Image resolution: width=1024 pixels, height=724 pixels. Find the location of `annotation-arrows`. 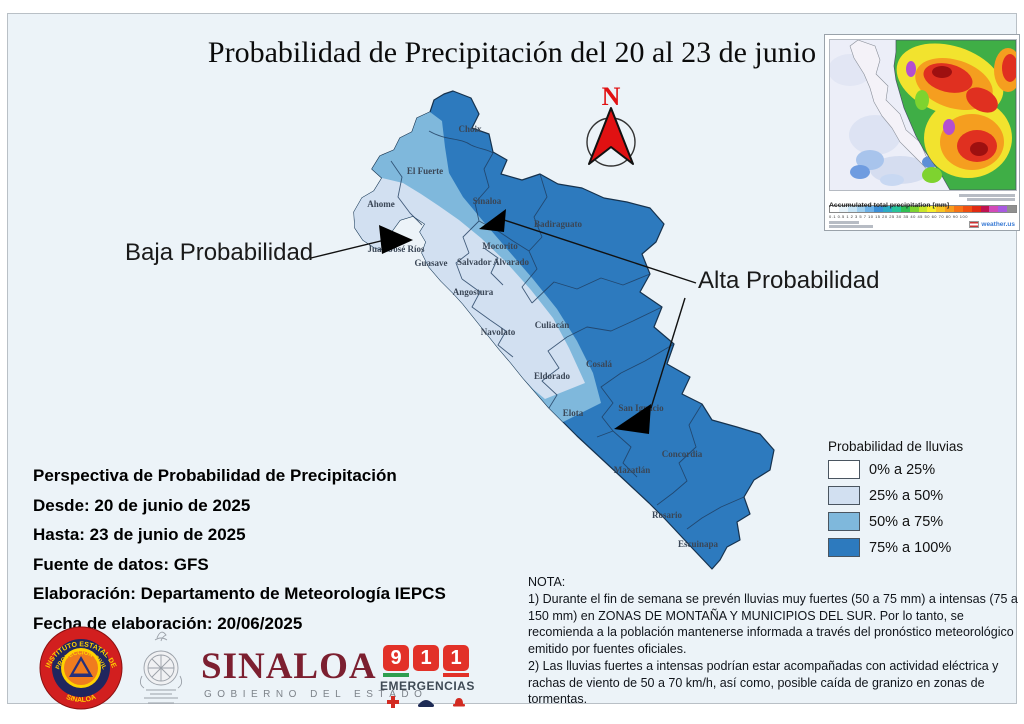

annotation-arrows is located at coordinates (503, 321).